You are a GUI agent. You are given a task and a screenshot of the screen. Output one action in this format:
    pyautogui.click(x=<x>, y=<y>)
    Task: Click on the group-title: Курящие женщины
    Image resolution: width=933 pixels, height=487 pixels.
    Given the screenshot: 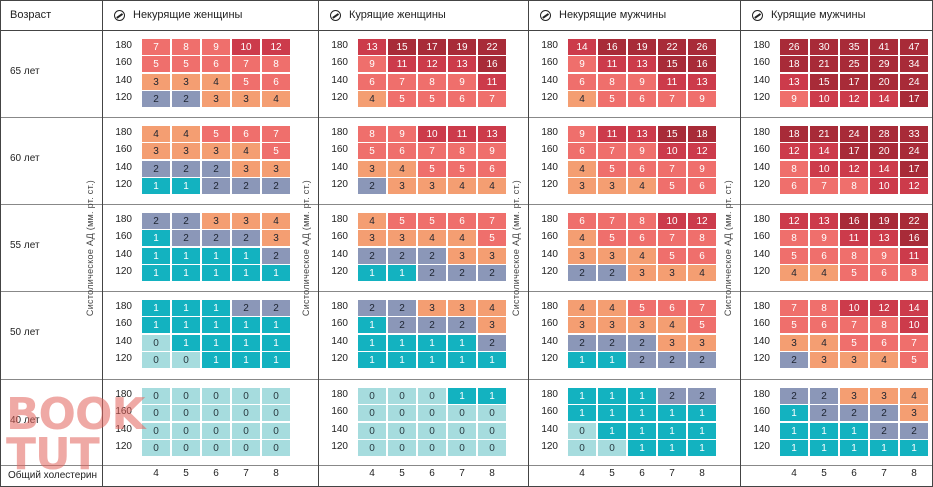 What is the action you would take?
    pyautogui.click(x=397, y=15)
    